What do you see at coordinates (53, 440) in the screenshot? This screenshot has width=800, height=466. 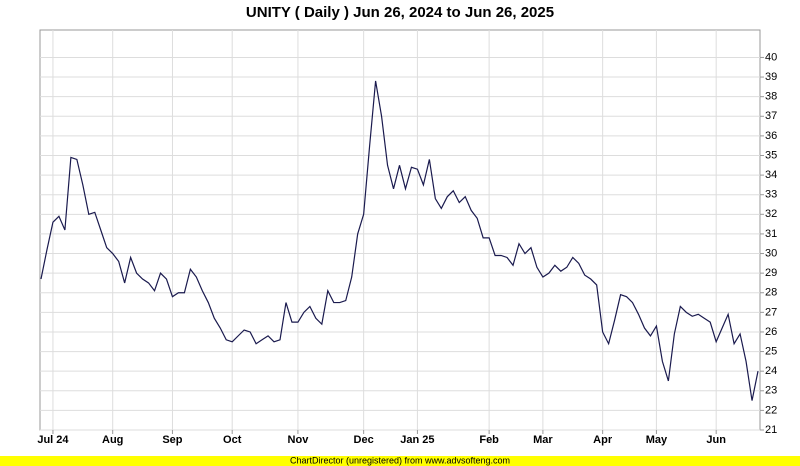 I see `x-tick-label: Jul 24` at bounding box center [53, 440].